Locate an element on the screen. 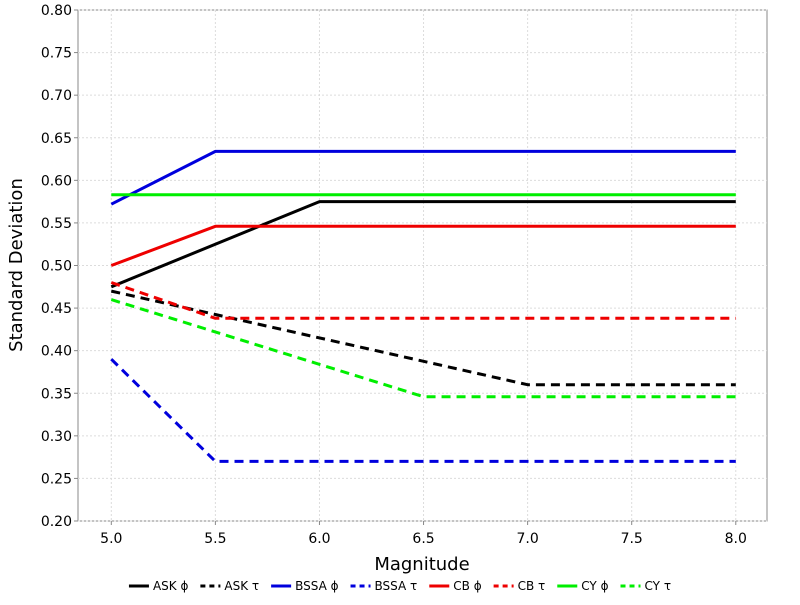  legend-label: ASK ϕ is located at coordinates (171, 586).